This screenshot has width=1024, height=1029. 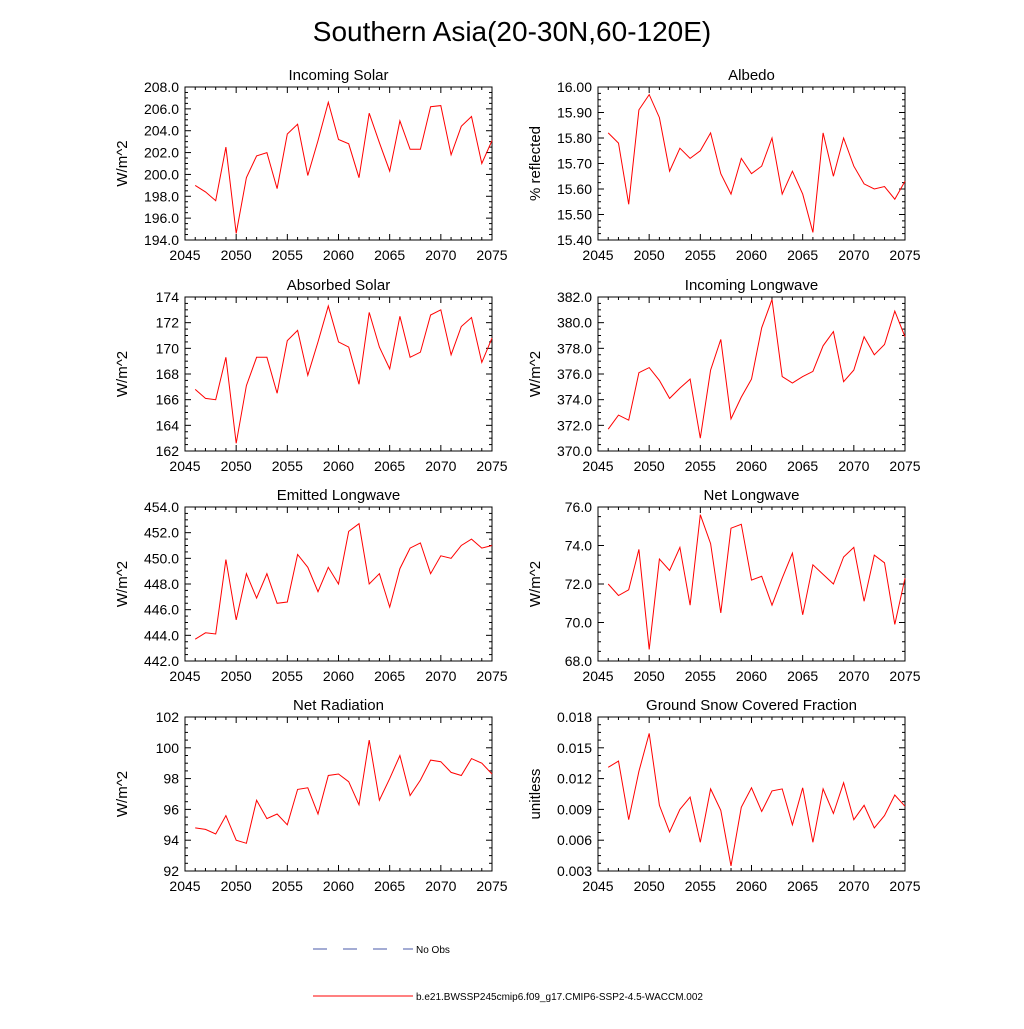 What do you see at coordinates (574, 215) in the screenshot?
I see `y-tick-label: 15.50` at bounding box center [574, 215].